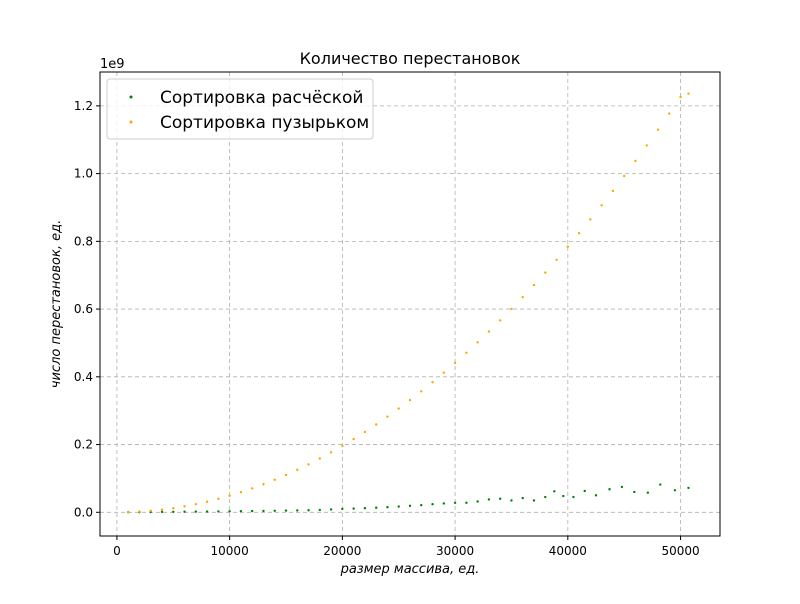  Describe the element at coordinates (680, 551) in the screenshot. I see `x-tick-label: 50000` at that location.